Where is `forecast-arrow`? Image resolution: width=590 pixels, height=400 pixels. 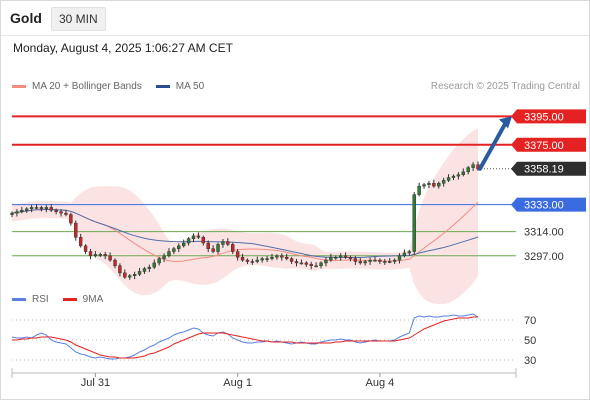 forecast-arrow is located at coordinates (495, 143).